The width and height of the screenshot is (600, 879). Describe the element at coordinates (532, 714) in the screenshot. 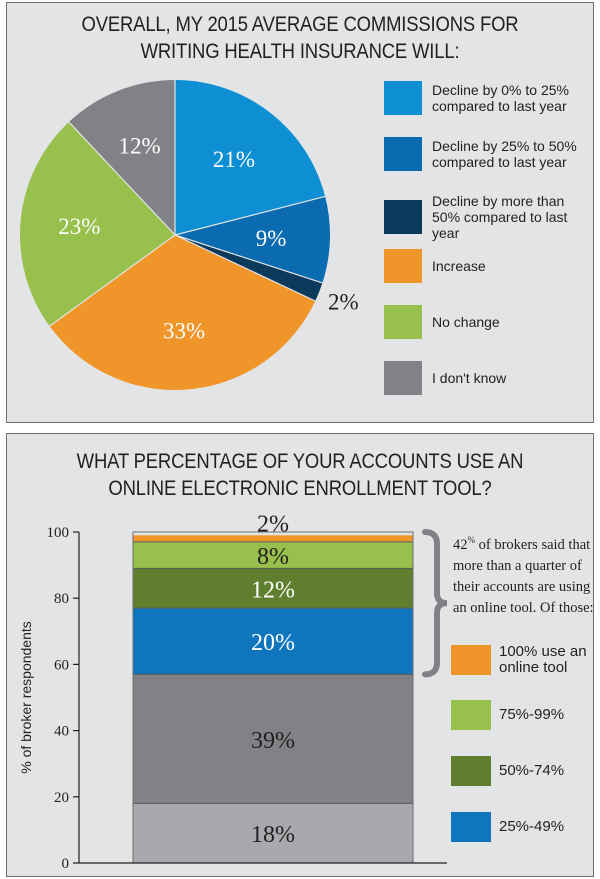

I see `legend-label: 75%-99%` at that location.